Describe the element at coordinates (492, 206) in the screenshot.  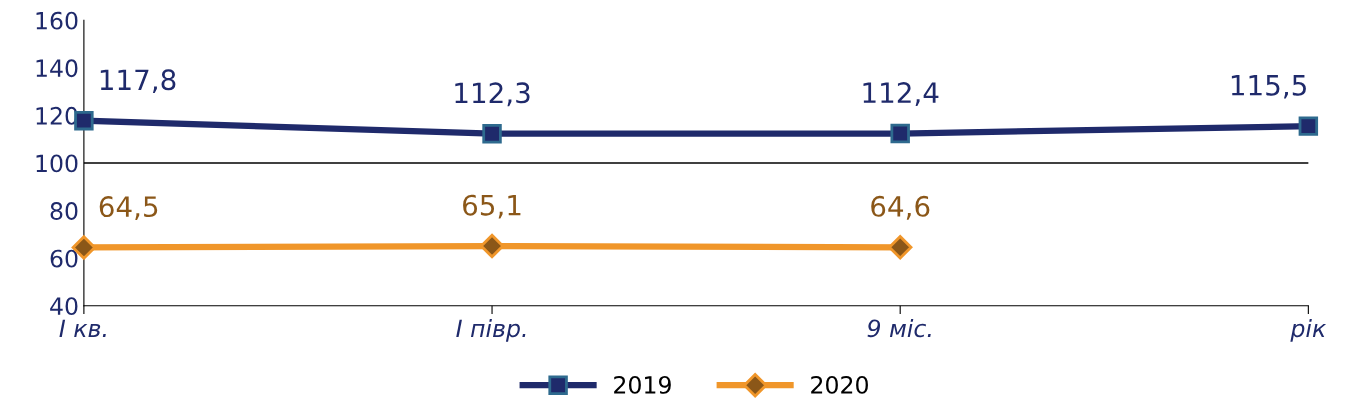
I see `data-label: 65,1` at that location.